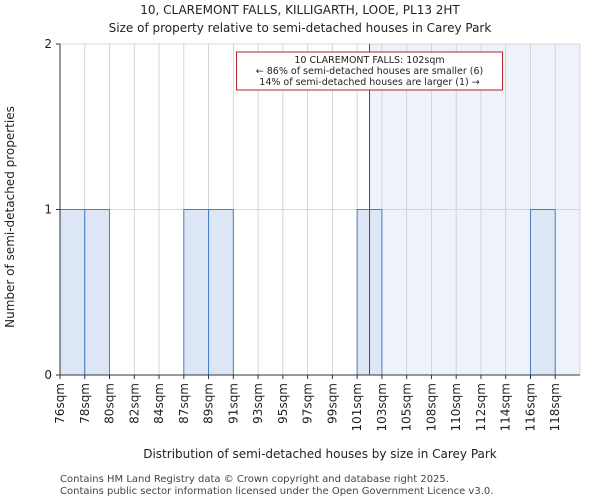 Image resolution: width=600 pixels, height=500 pixels. Describe the element at coordinates (85, 403) in the screenshot. I see `x-tick-label: 78sqm` at that location.